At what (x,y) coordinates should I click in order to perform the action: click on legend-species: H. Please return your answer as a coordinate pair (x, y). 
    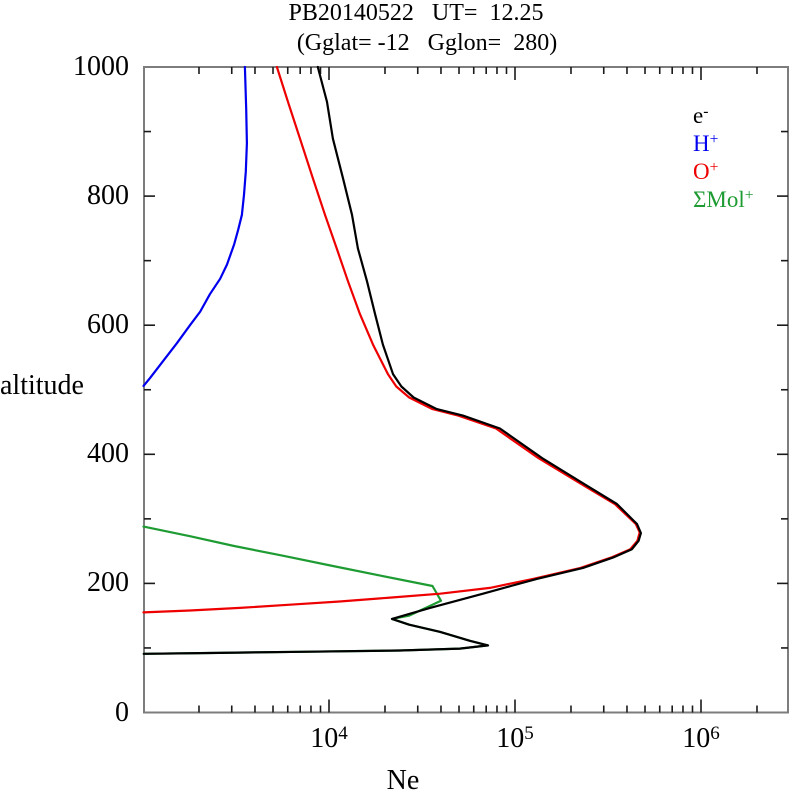
    Looking at the image, I should click on (701, 143).